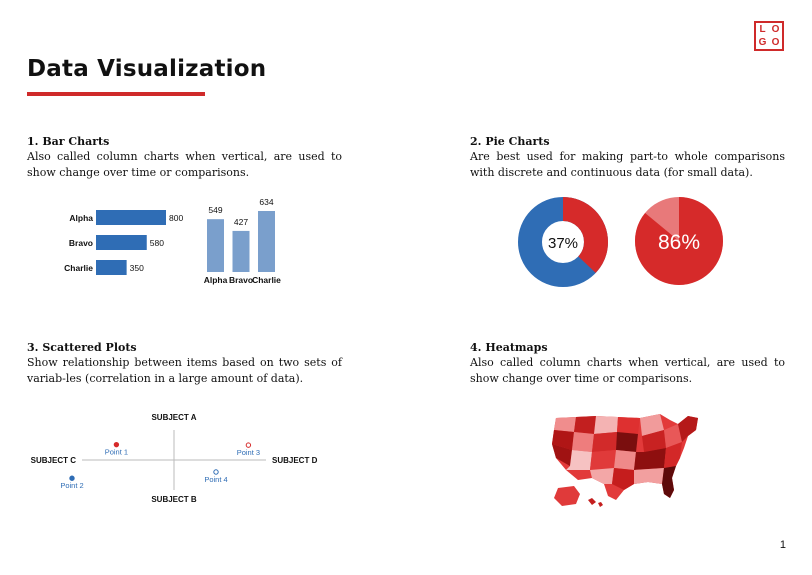  Describe the element at coordinates (71, 485) in the screenshot. I see `scatter-point-label: Point 2` at that location.